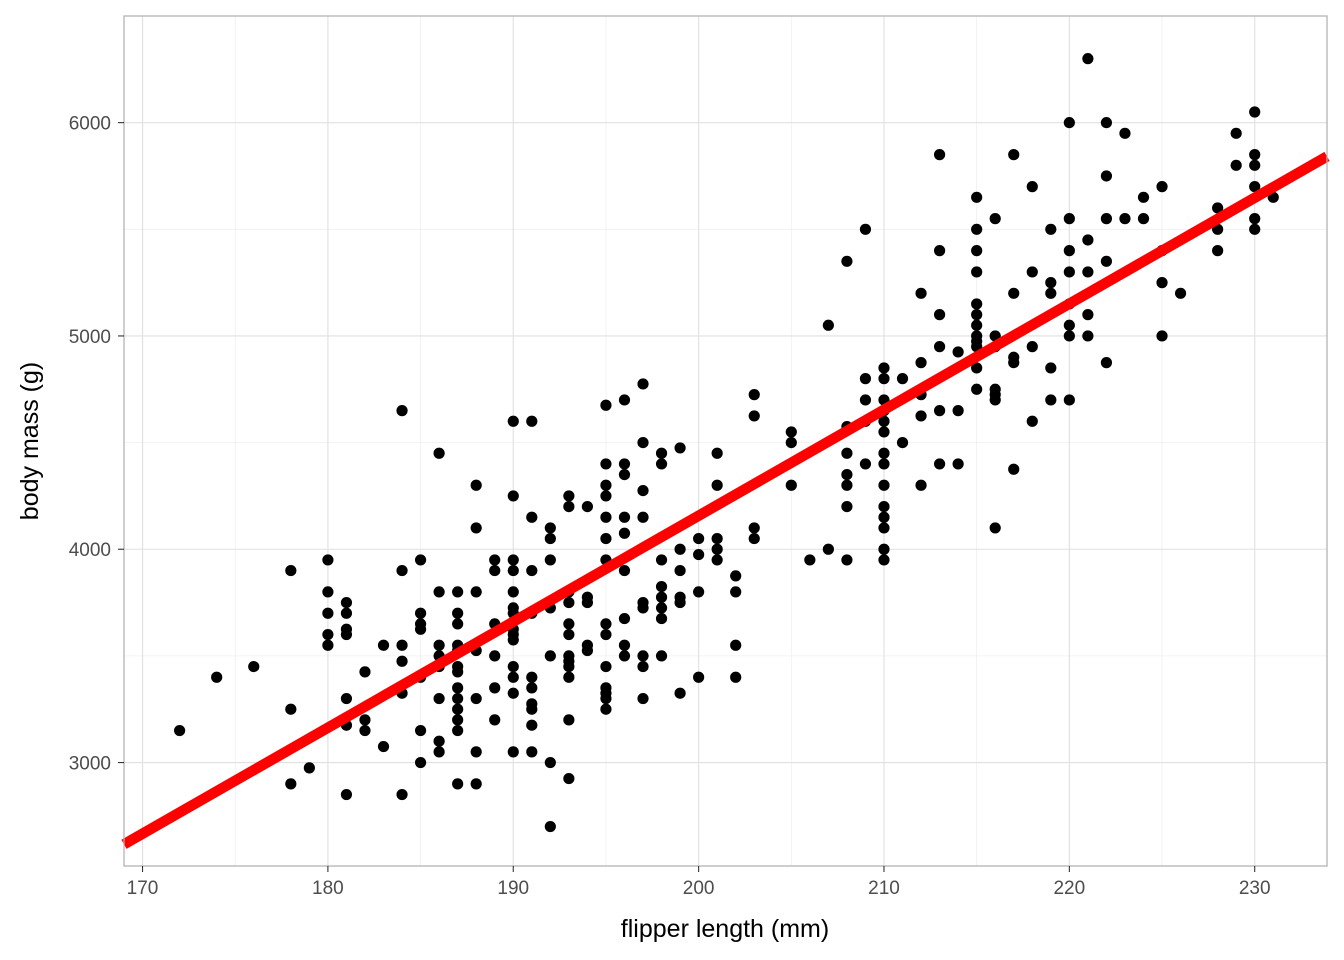 This screenshot has width=1344, height=960. I want to click on y-tick-label: 6000, so click(90, 124).